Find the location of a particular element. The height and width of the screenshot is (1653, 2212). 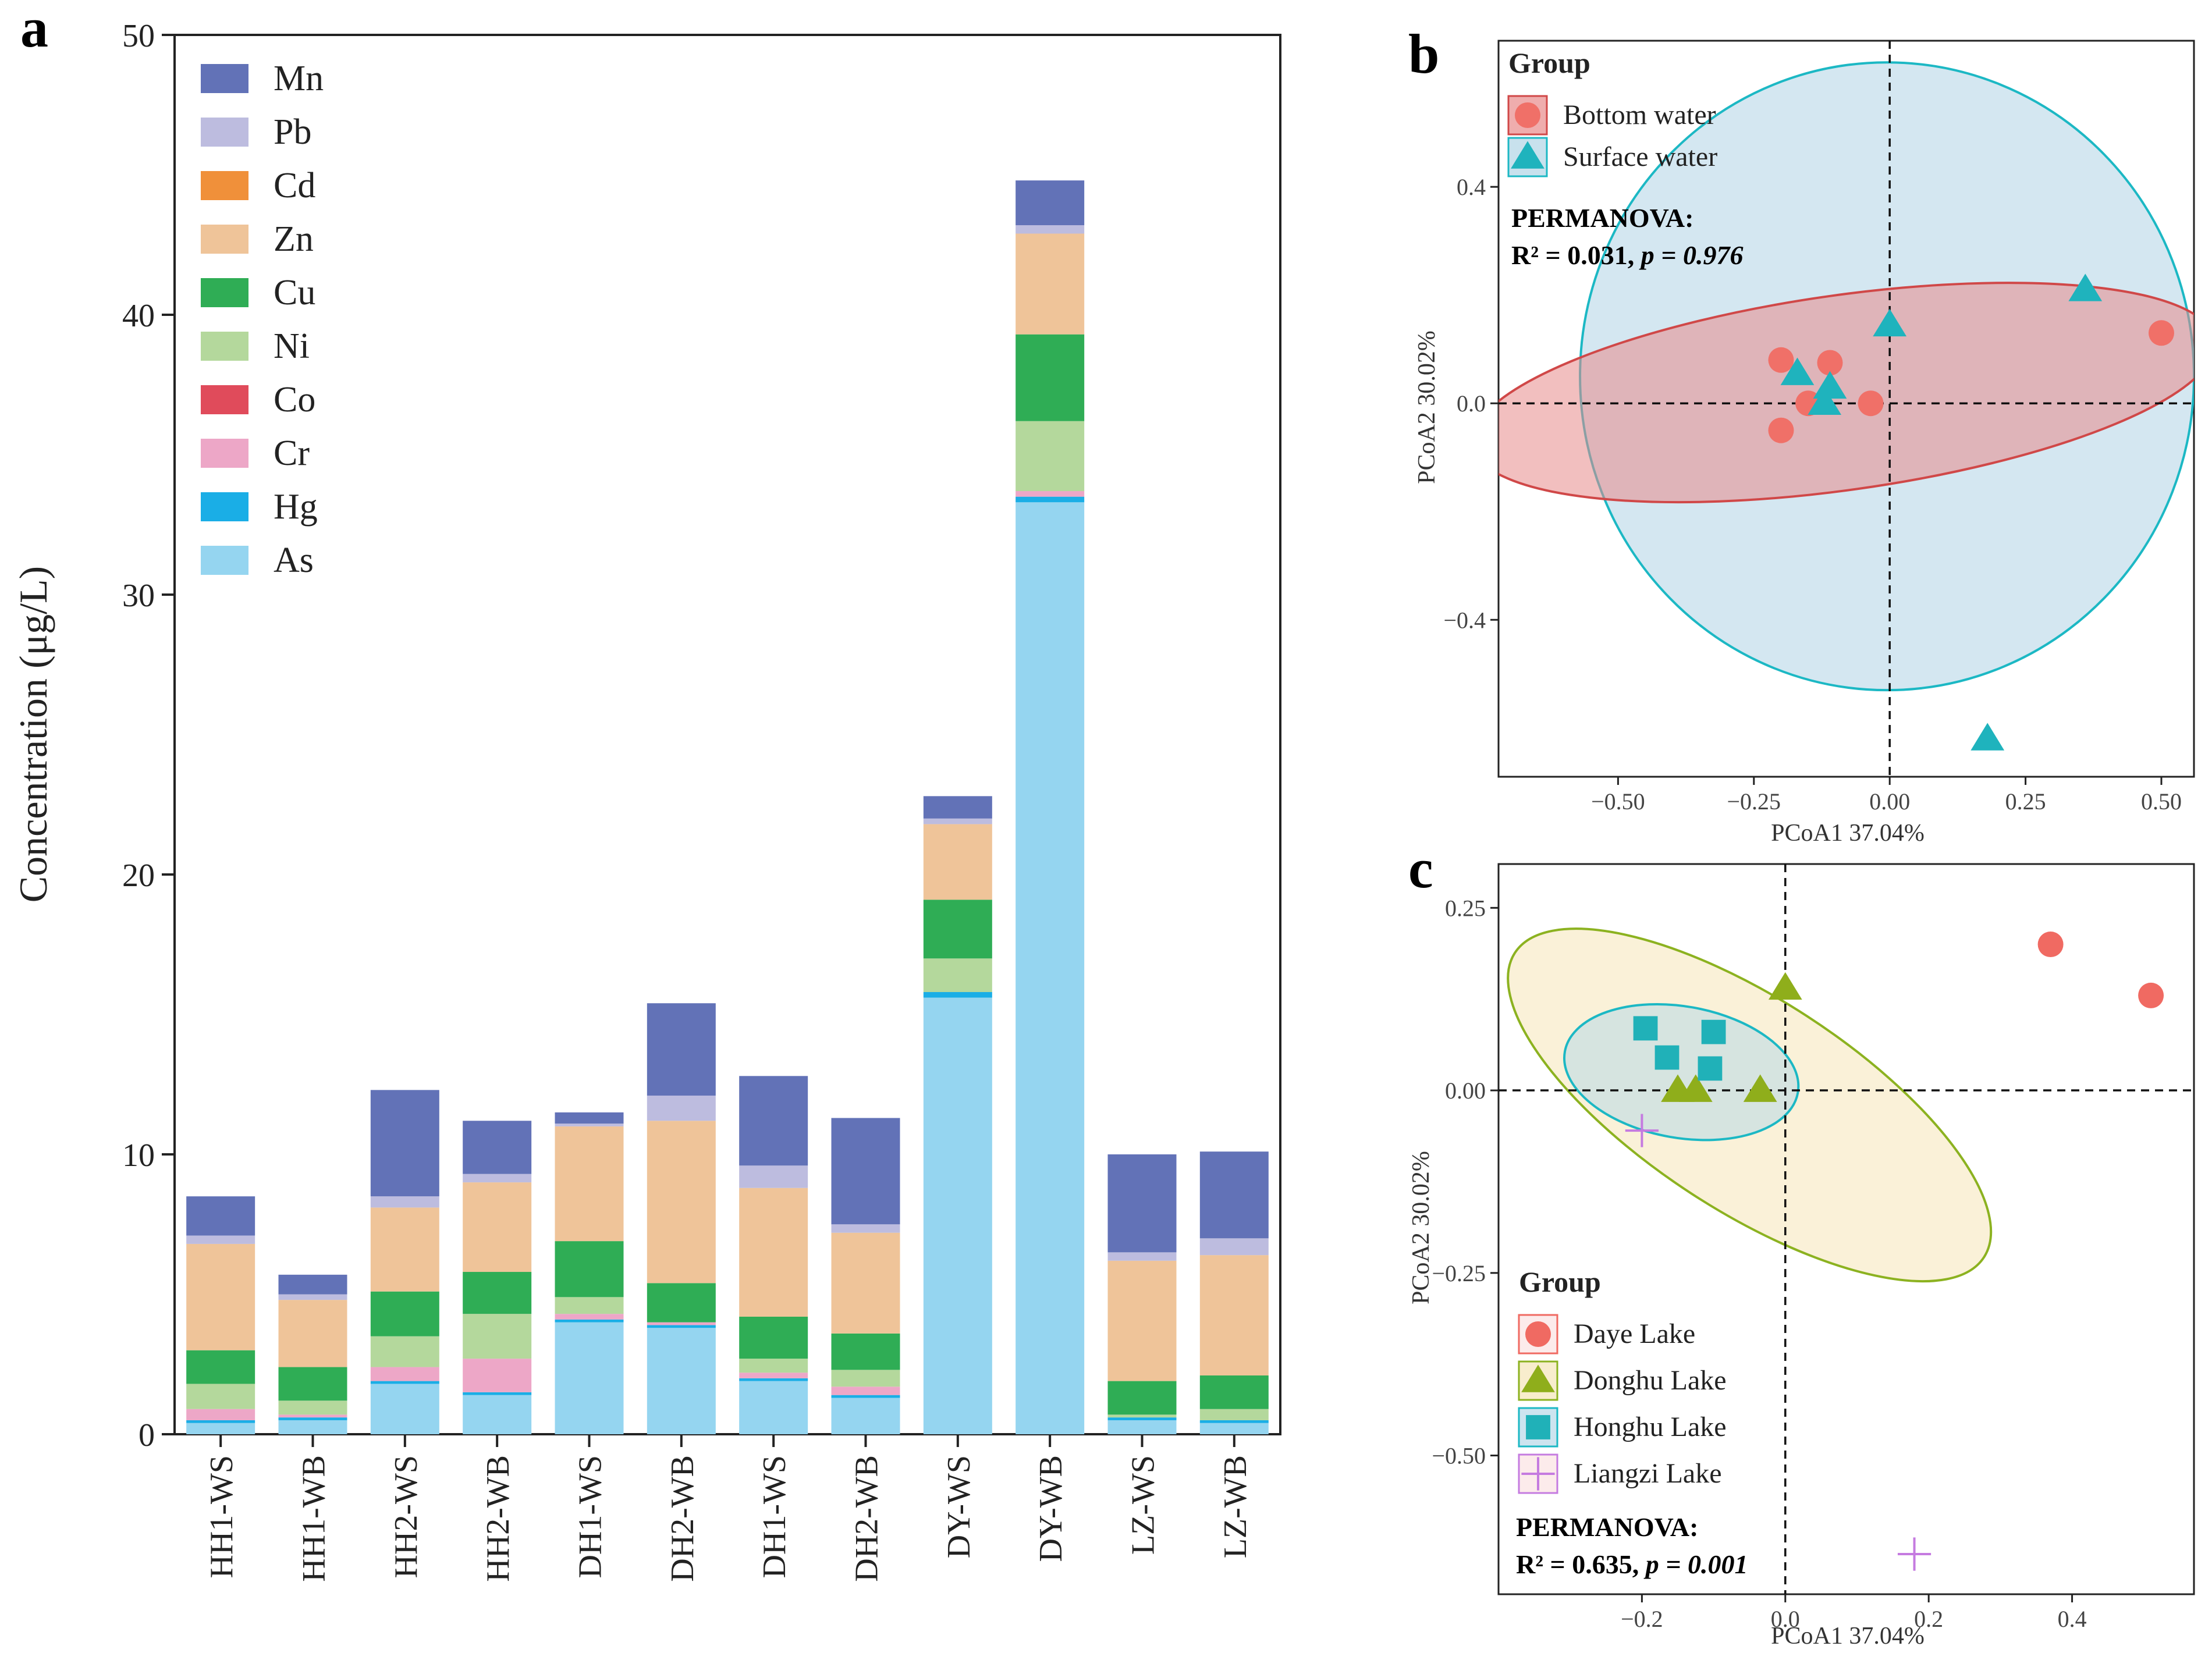

point-daye-lake is located at coordinates (2050, 945).